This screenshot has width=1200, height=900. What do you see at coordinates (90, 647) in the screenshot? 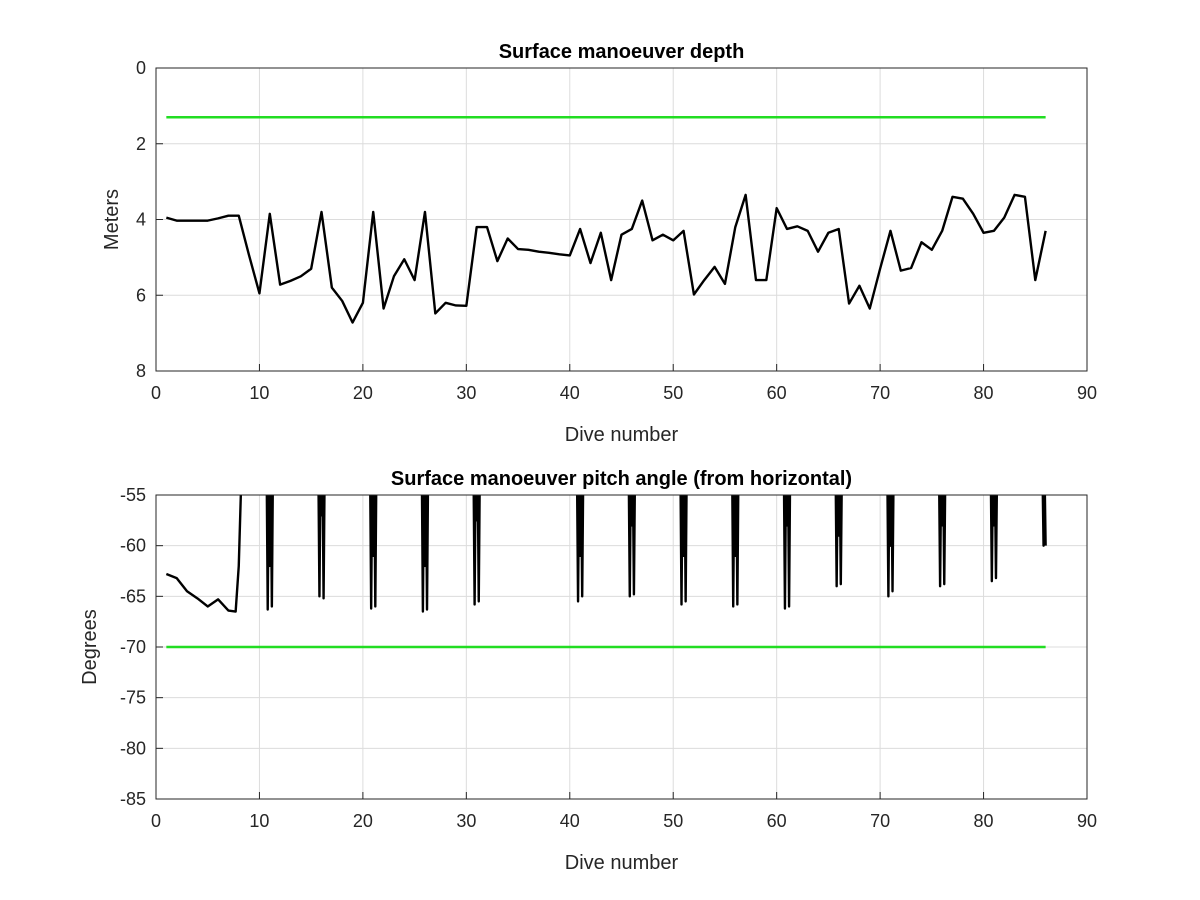
I see `y-axis-label: Degrees` at bounding box center [90, 647].